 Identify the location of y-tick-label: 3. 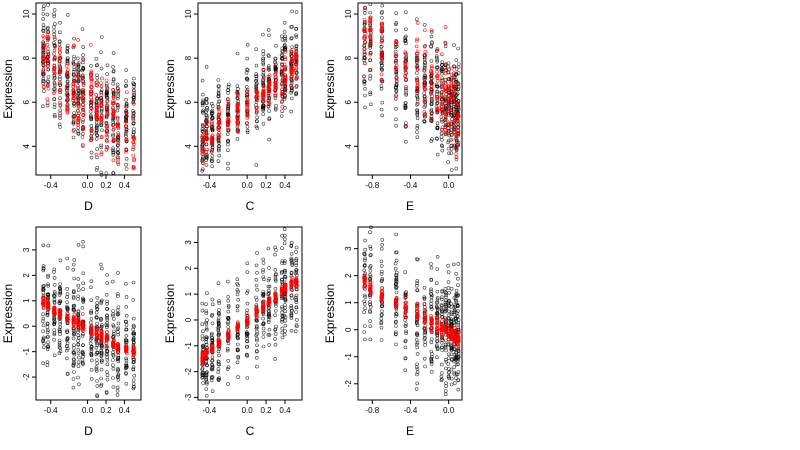
(348, 248).